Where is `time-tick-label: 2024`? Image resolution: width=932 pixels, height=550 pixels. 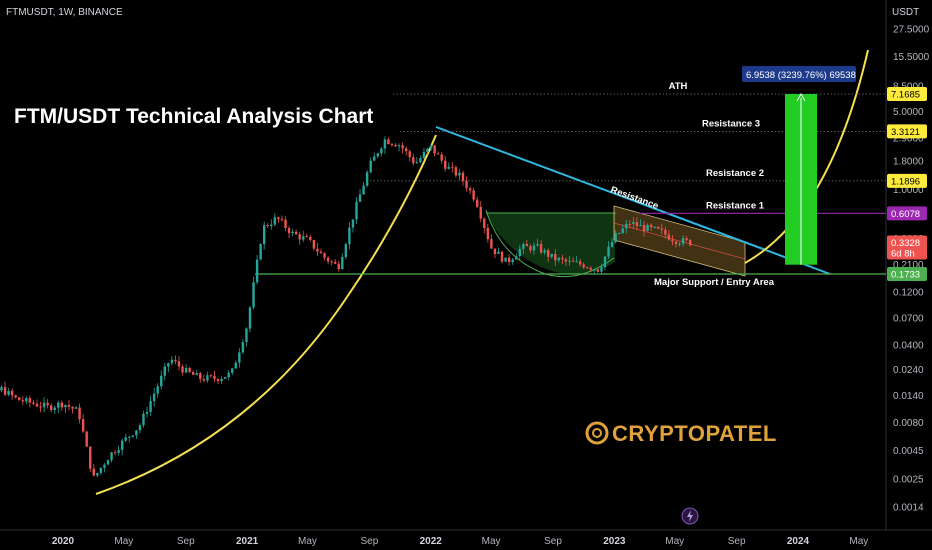
time-tick-label: 2024 is located at coordinates (798, 541).